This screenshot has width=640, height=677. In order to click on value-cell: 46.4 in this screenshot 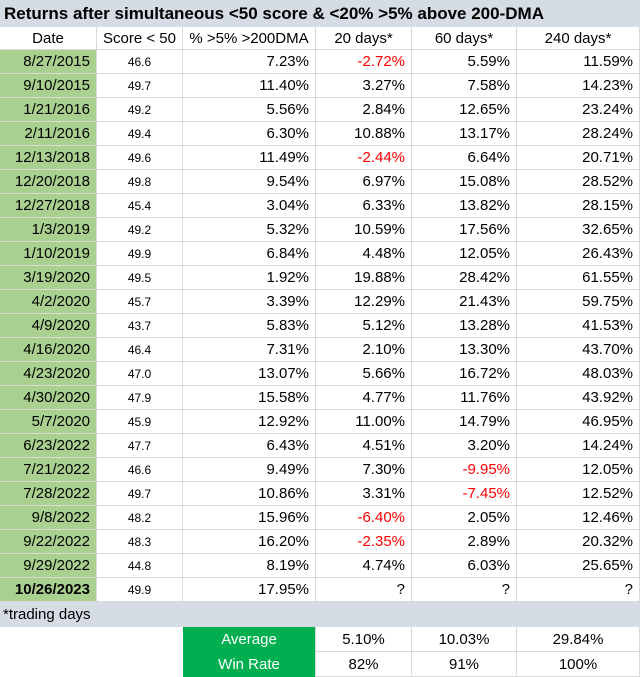, I will do `click(140, 350)`.